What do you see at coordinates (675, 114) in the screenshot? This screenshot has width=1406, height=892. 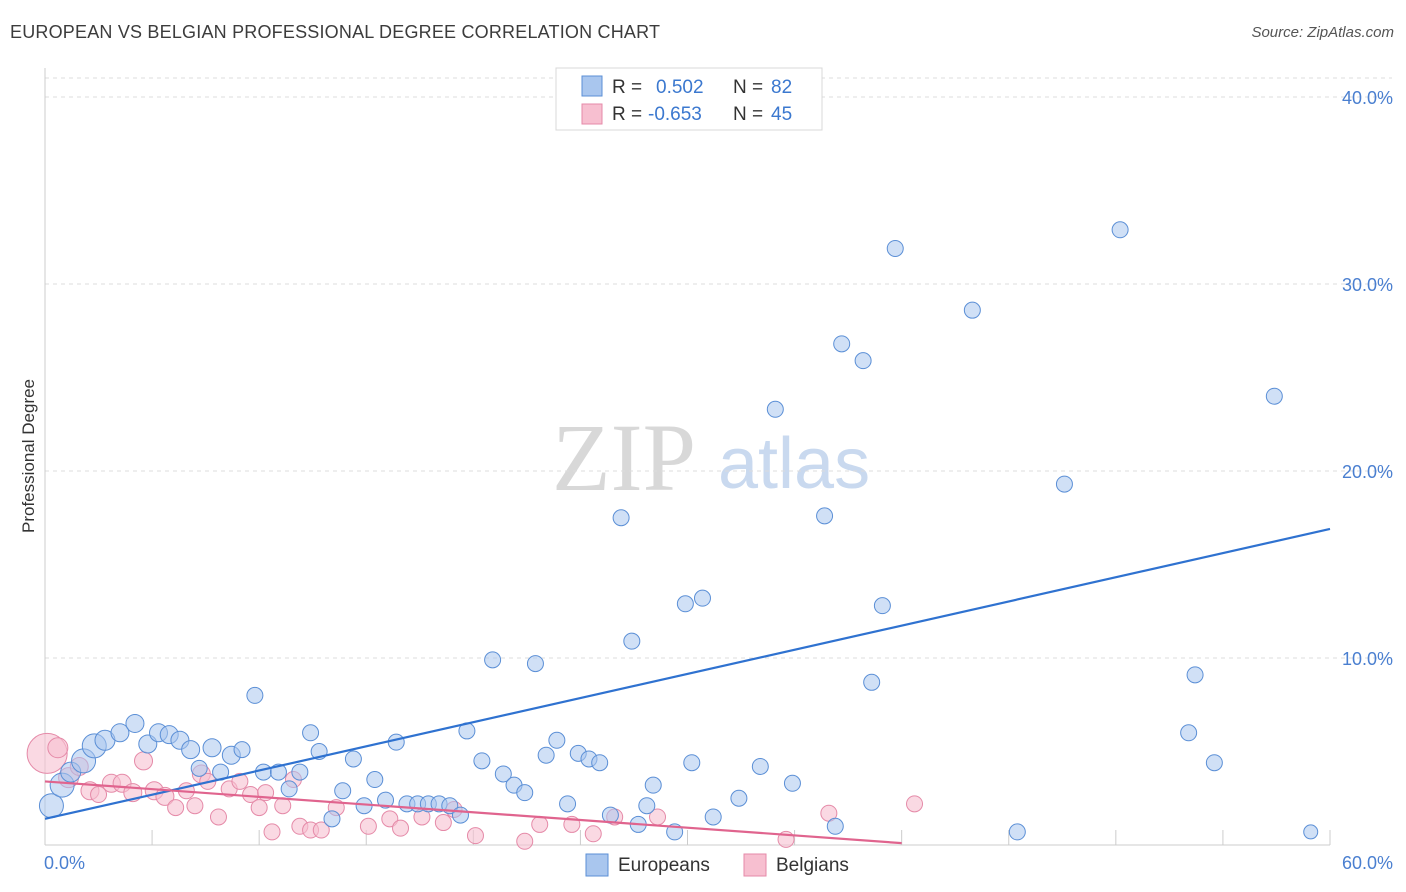 I see `legend-r-value-belgians: -0.653` at bounding box center [675, 114].